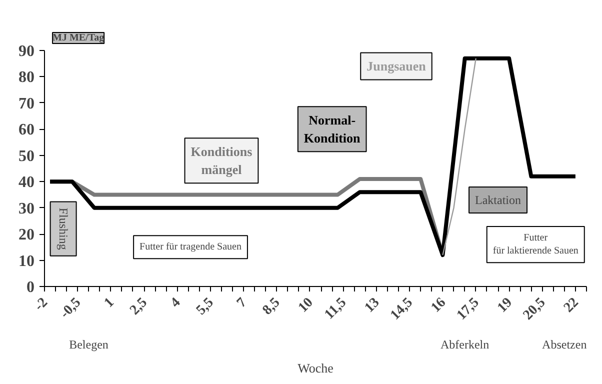 The image size is (602, 384). Describe the element at coordinates (26, 183) in the screenshot. I see `y-tick-label: 40` at that location.